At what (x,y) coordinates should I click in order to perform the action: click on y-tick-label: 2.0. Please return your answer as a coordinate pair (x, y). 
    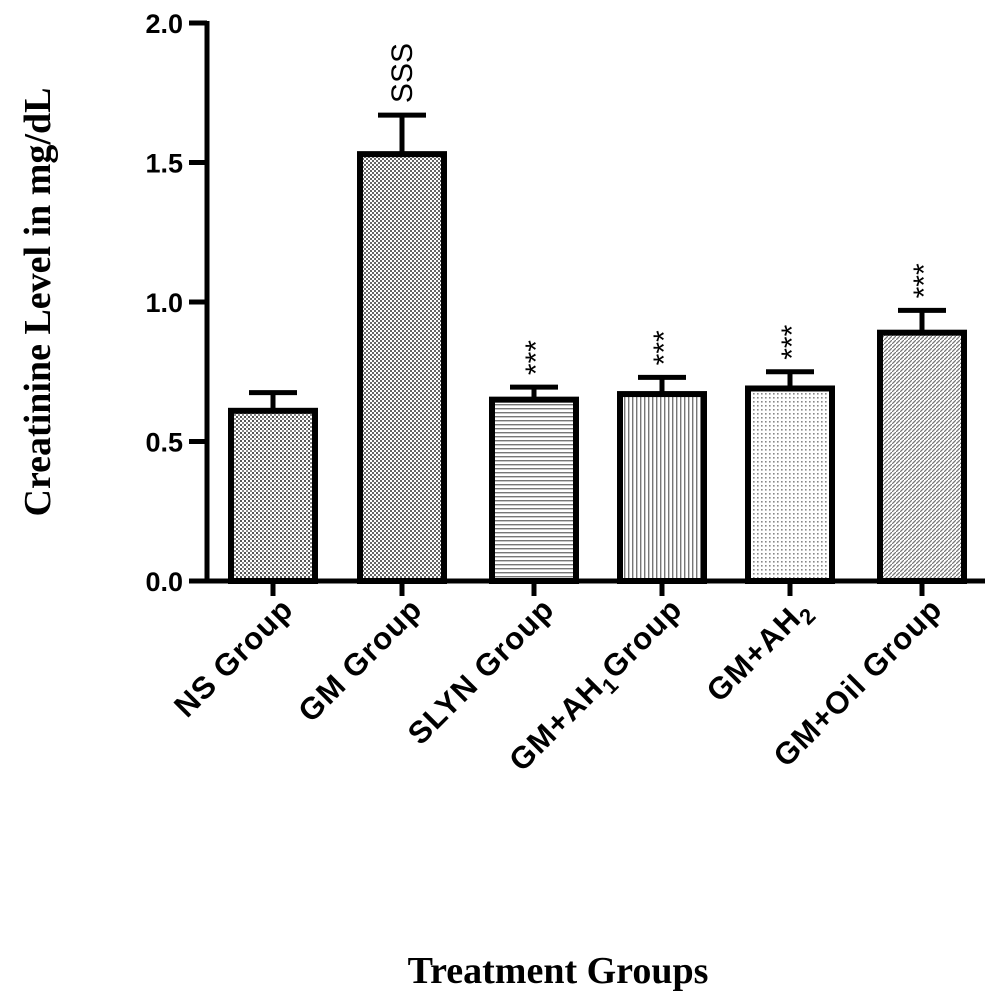
    Looking at the image, I should click on (164, 24).